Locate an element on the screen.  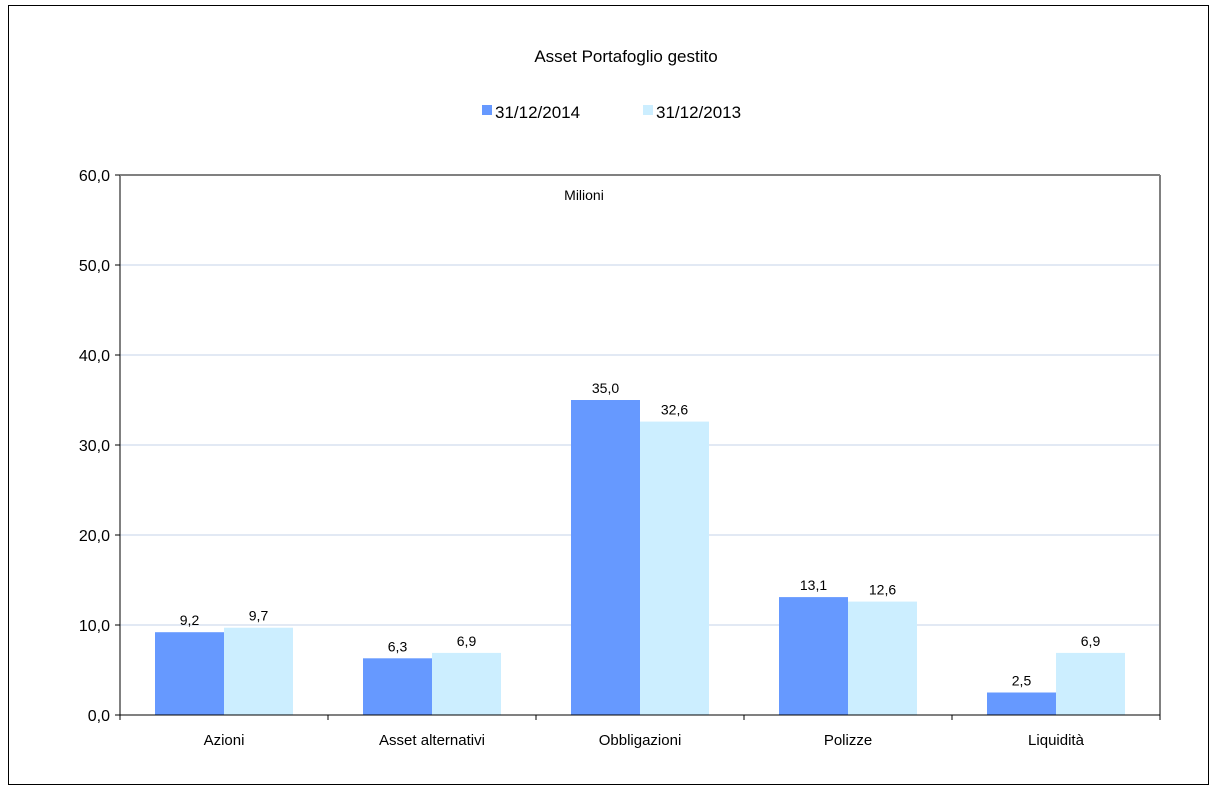
data-label: 32,6 is located at coordinates (674, 410).